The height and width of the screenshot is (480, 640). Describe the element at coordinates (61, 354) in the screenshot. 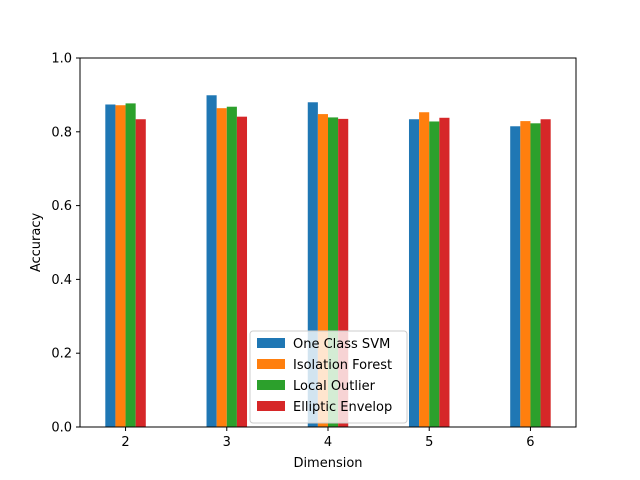

I see `y-tick-label: 0.2` at that location.